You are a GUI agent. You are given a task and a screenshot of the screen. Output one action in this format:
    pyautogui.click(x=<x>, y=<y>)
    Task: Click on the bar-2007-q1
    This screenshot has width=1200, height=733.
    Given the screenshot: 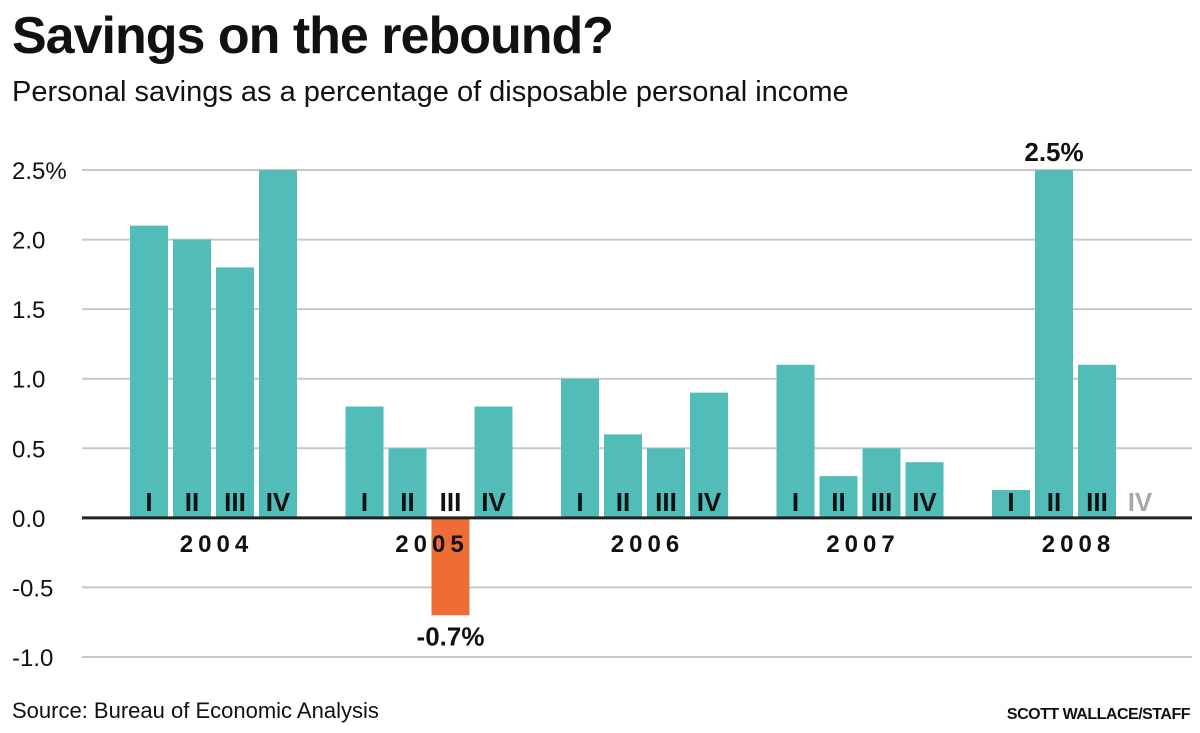 What is the action you would take?
    pyautogui.click(x=795, y=441)
    